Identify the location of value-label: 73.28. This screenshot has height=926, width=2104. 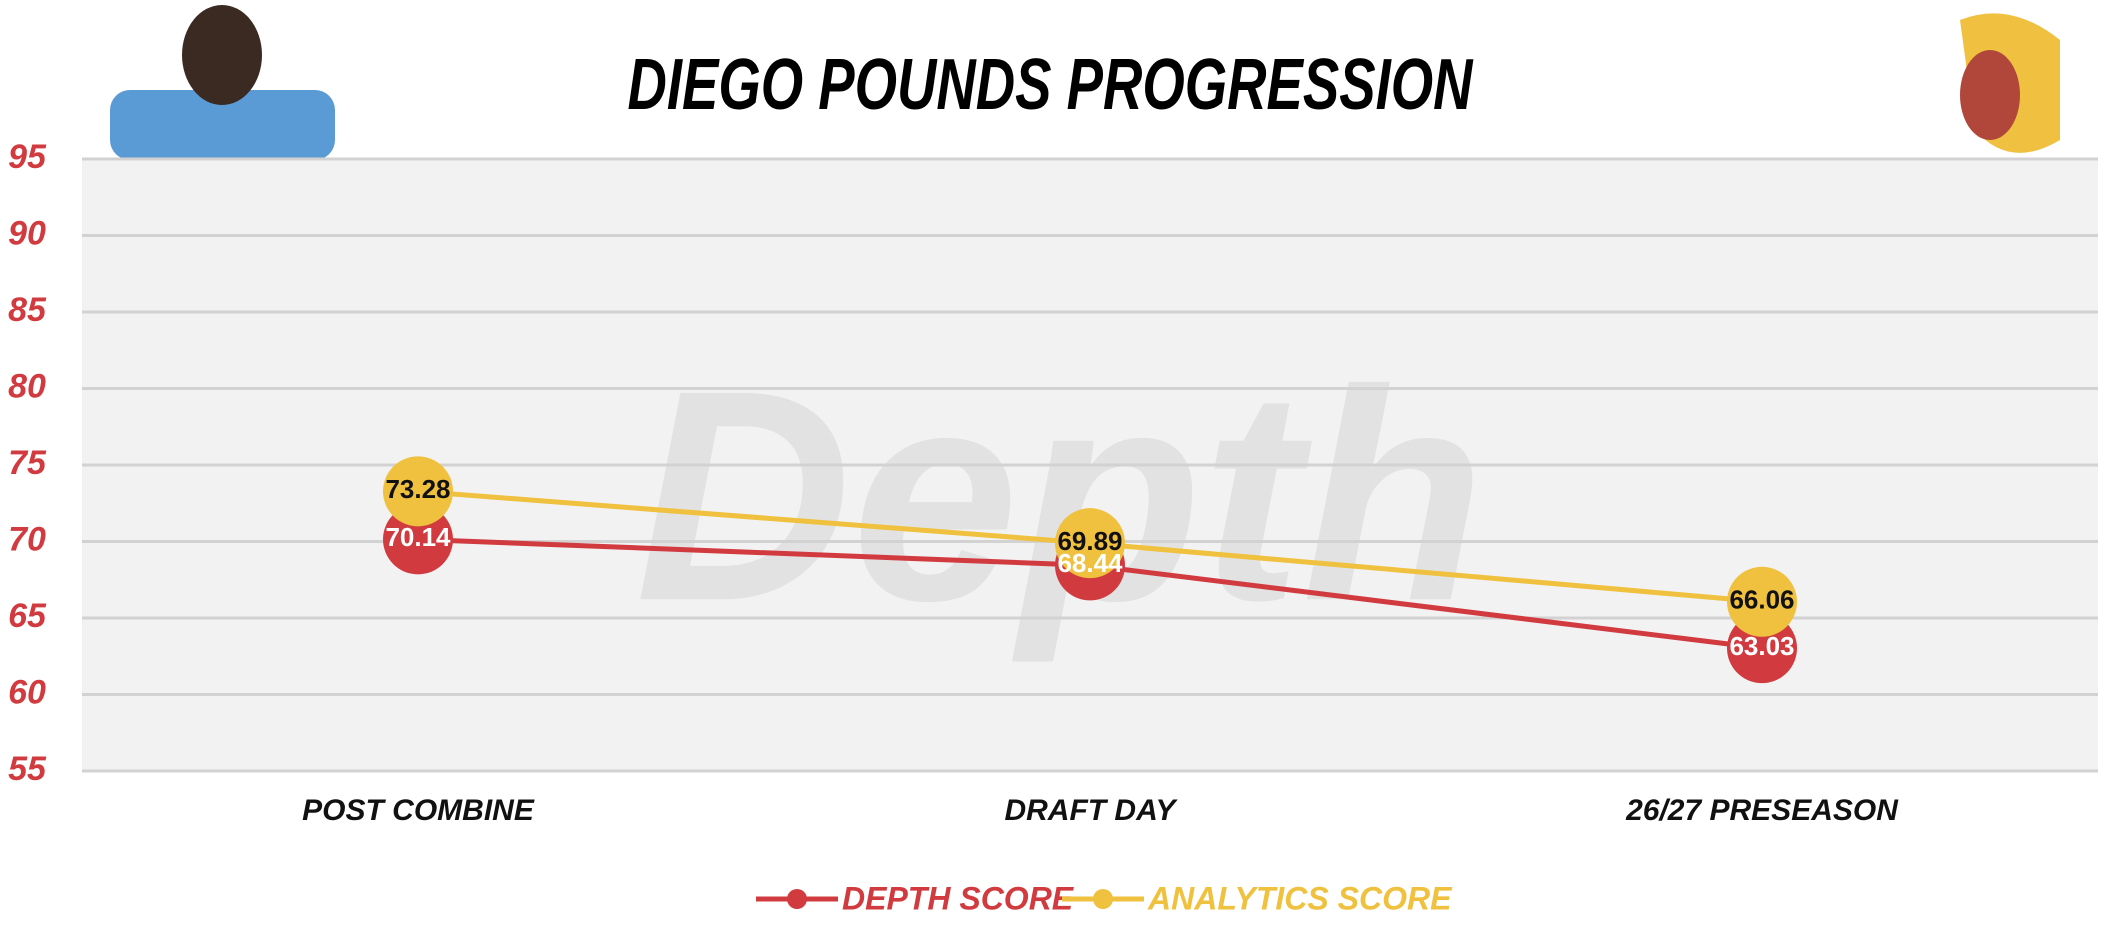
(417, 489).